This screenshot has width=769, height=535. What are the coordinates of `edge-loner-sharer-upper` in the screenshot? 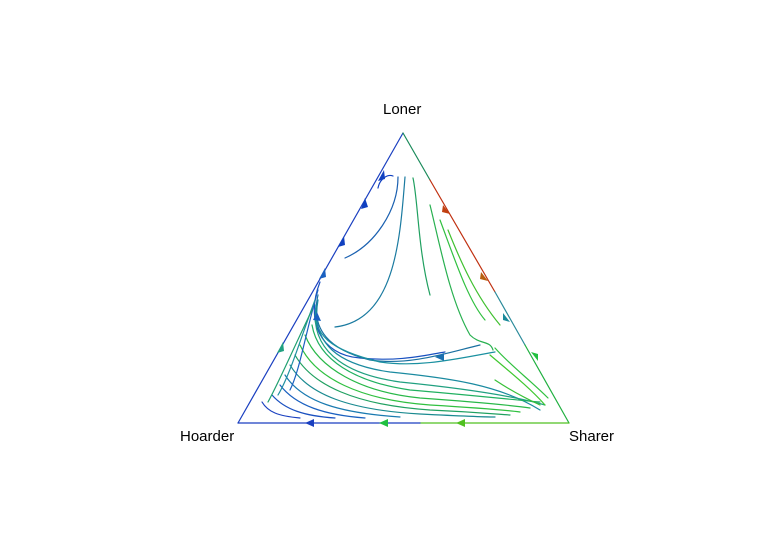 It's located at (416, 156).